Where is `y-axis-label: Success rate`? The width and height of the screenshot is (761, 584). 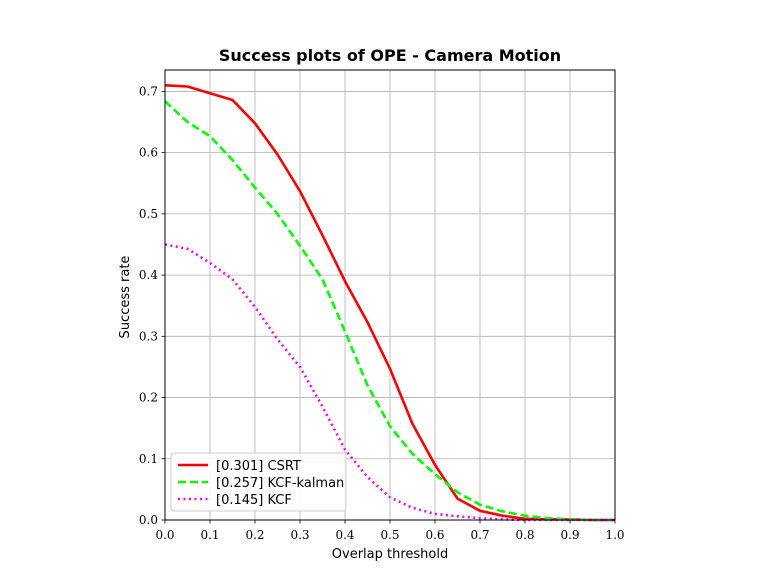 y-axis-label: Success rate is located at coordinates (125, 297).